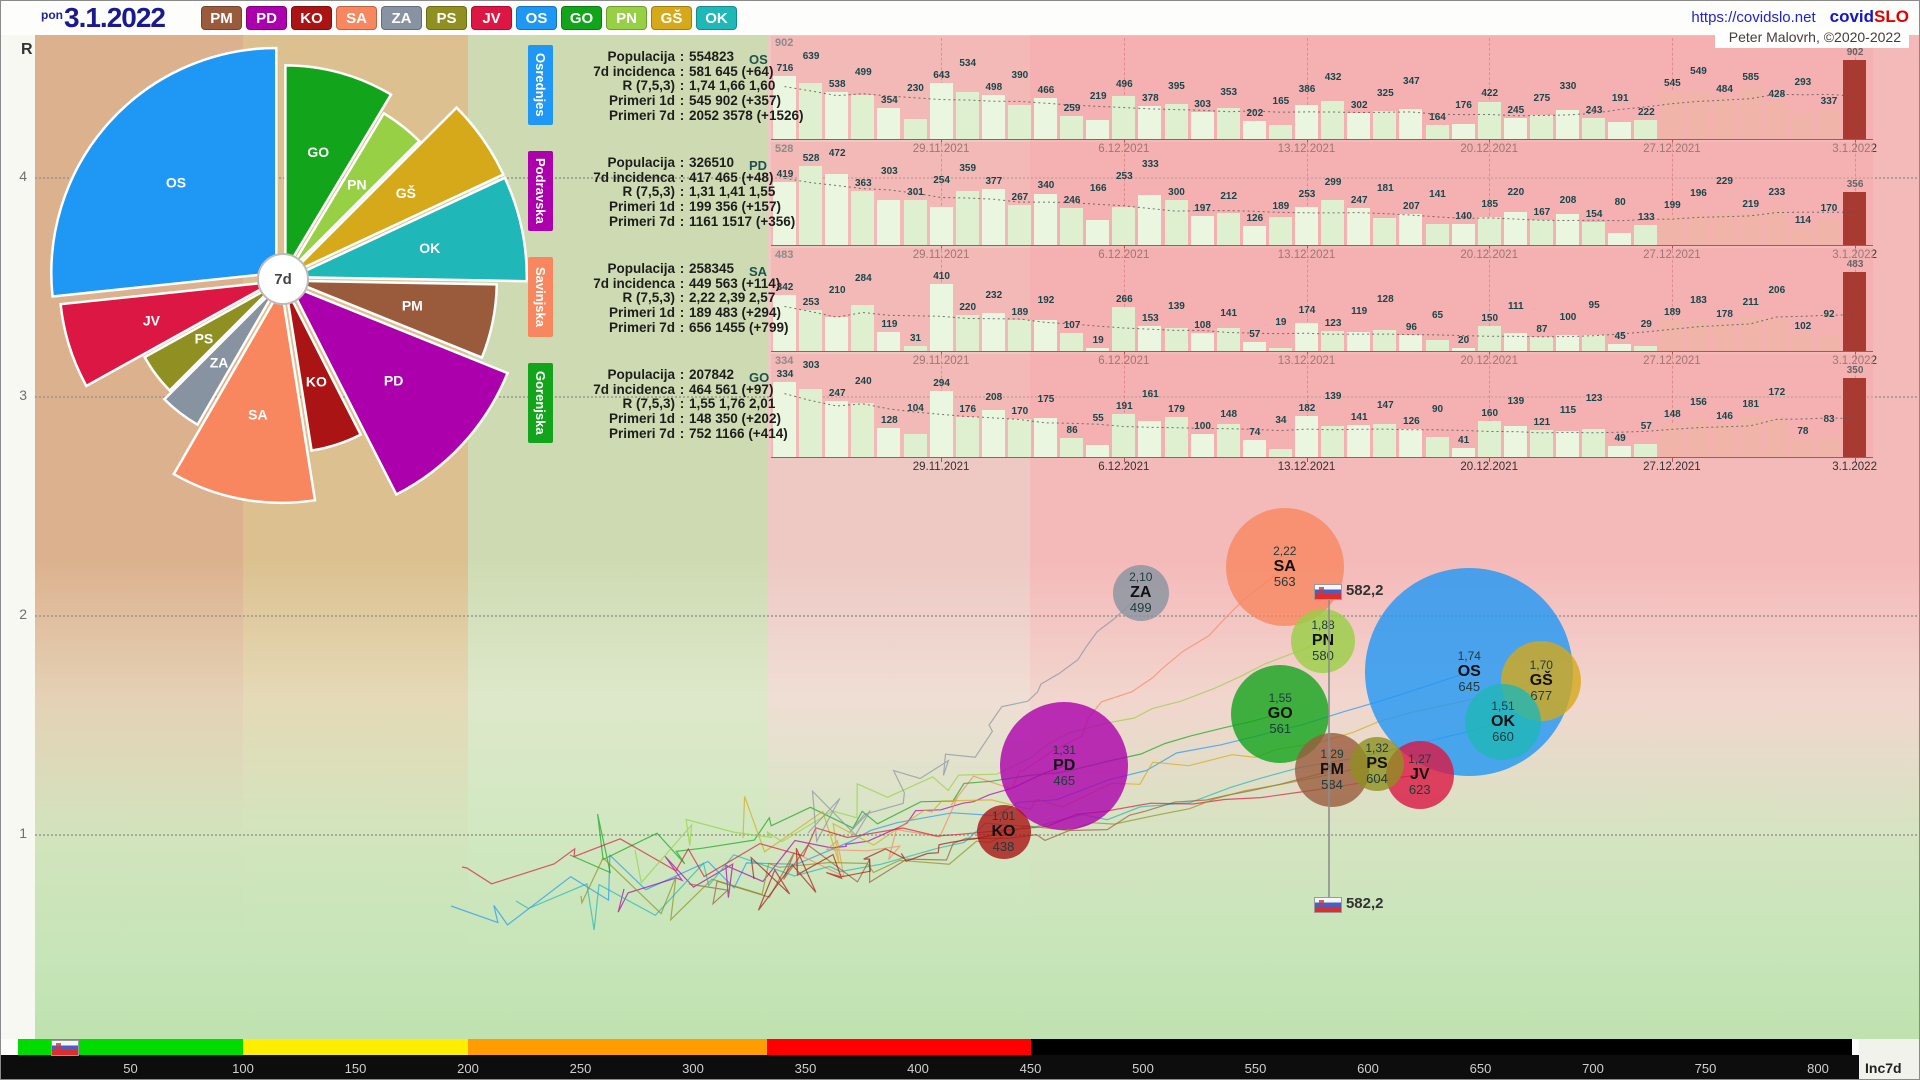  I want to click on bubble-region-code: ZA, so click(1141, 593).